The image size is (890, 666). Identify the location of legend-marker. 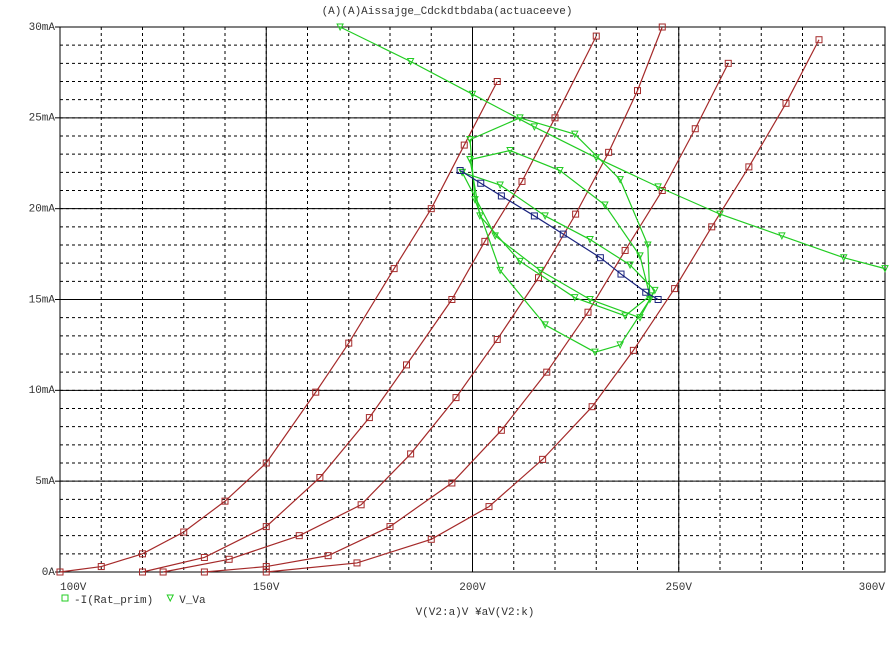
(170, 598).